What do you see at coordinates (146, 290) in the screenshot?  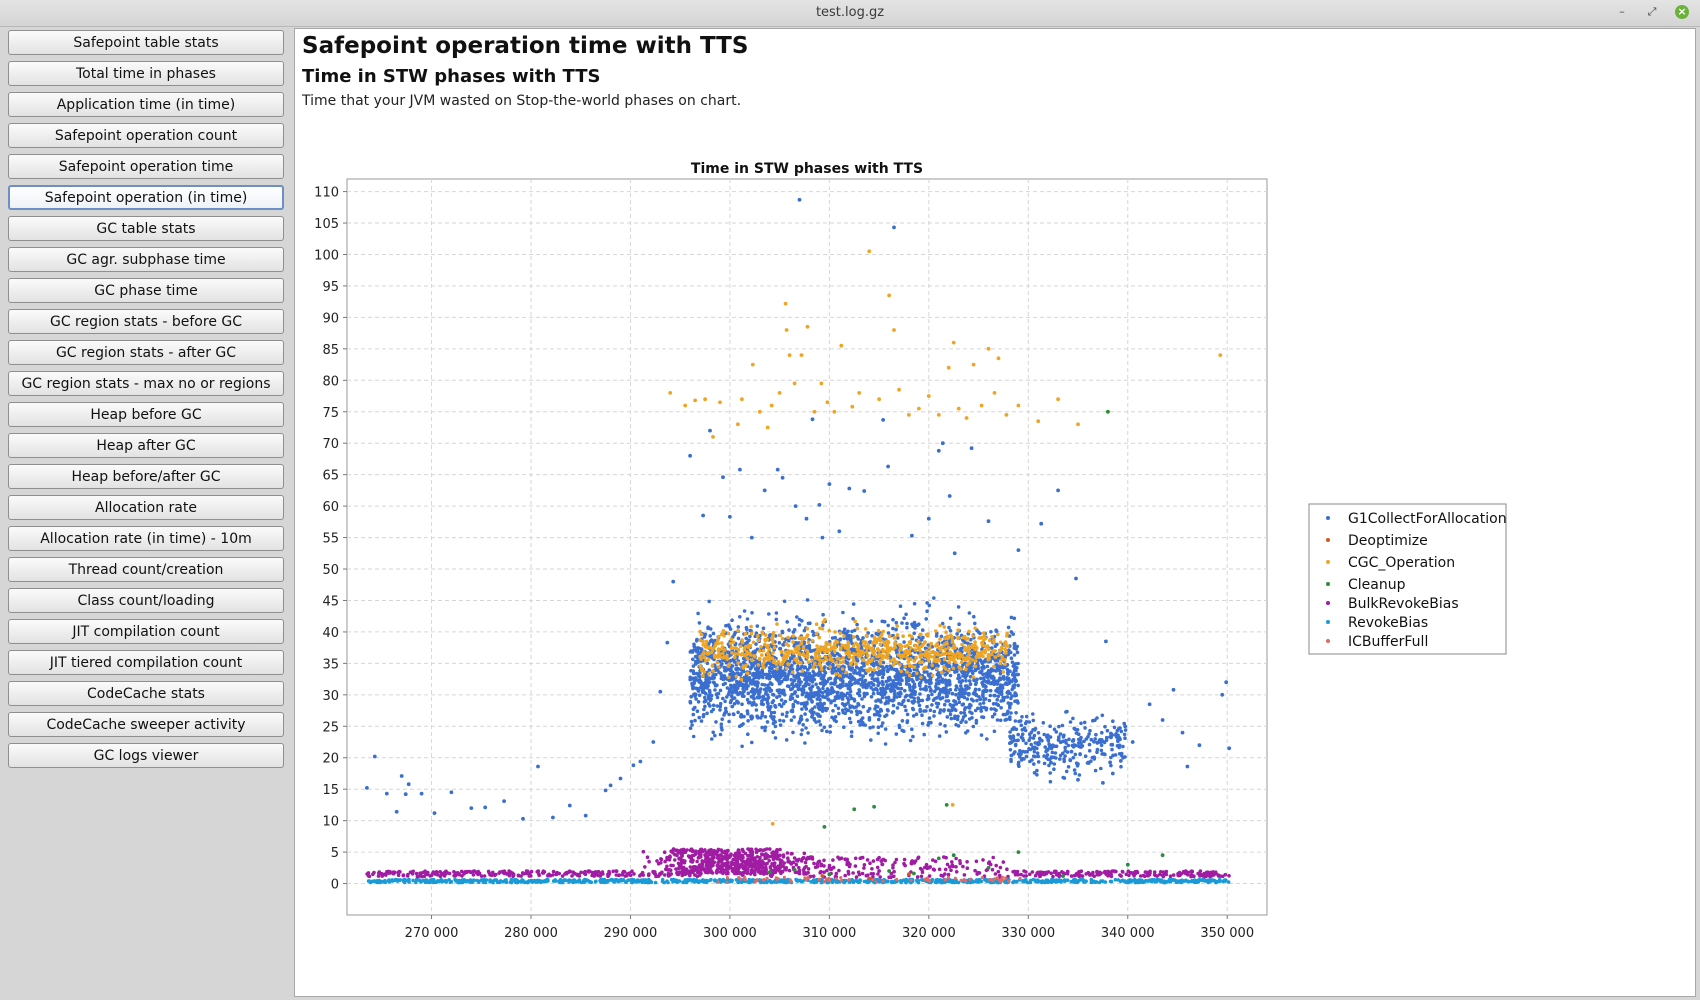 I see `sidebar-button: GC phase time` at bounding box center [146, 290].